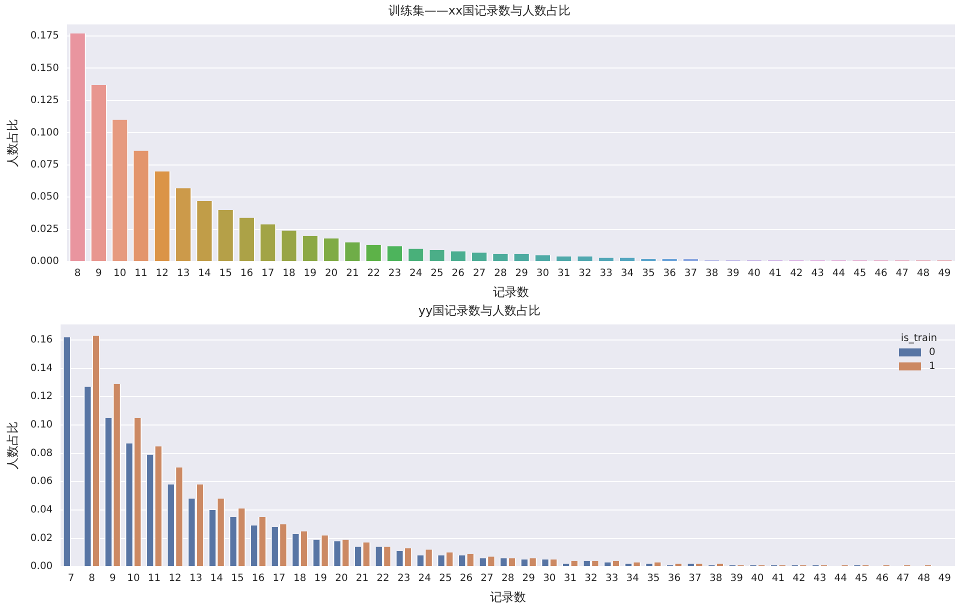 This screenshot has width=965, height=605. I want to click on x-tick-label: 41, so click(778, 578).